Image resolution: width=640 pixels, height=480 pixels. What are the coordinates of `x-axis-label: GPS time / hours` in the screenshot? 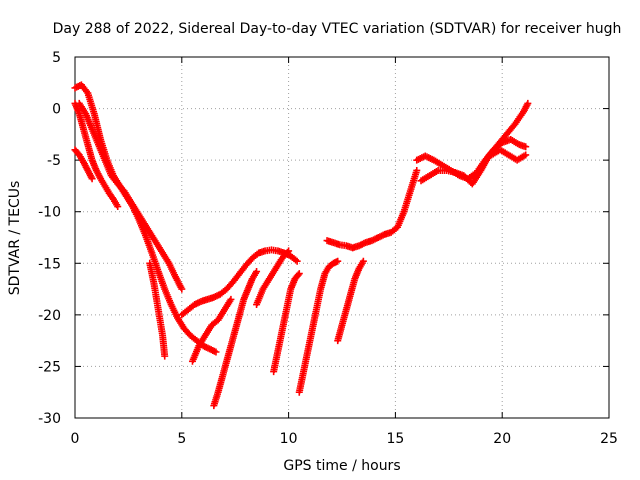 It's located at (341, 466).